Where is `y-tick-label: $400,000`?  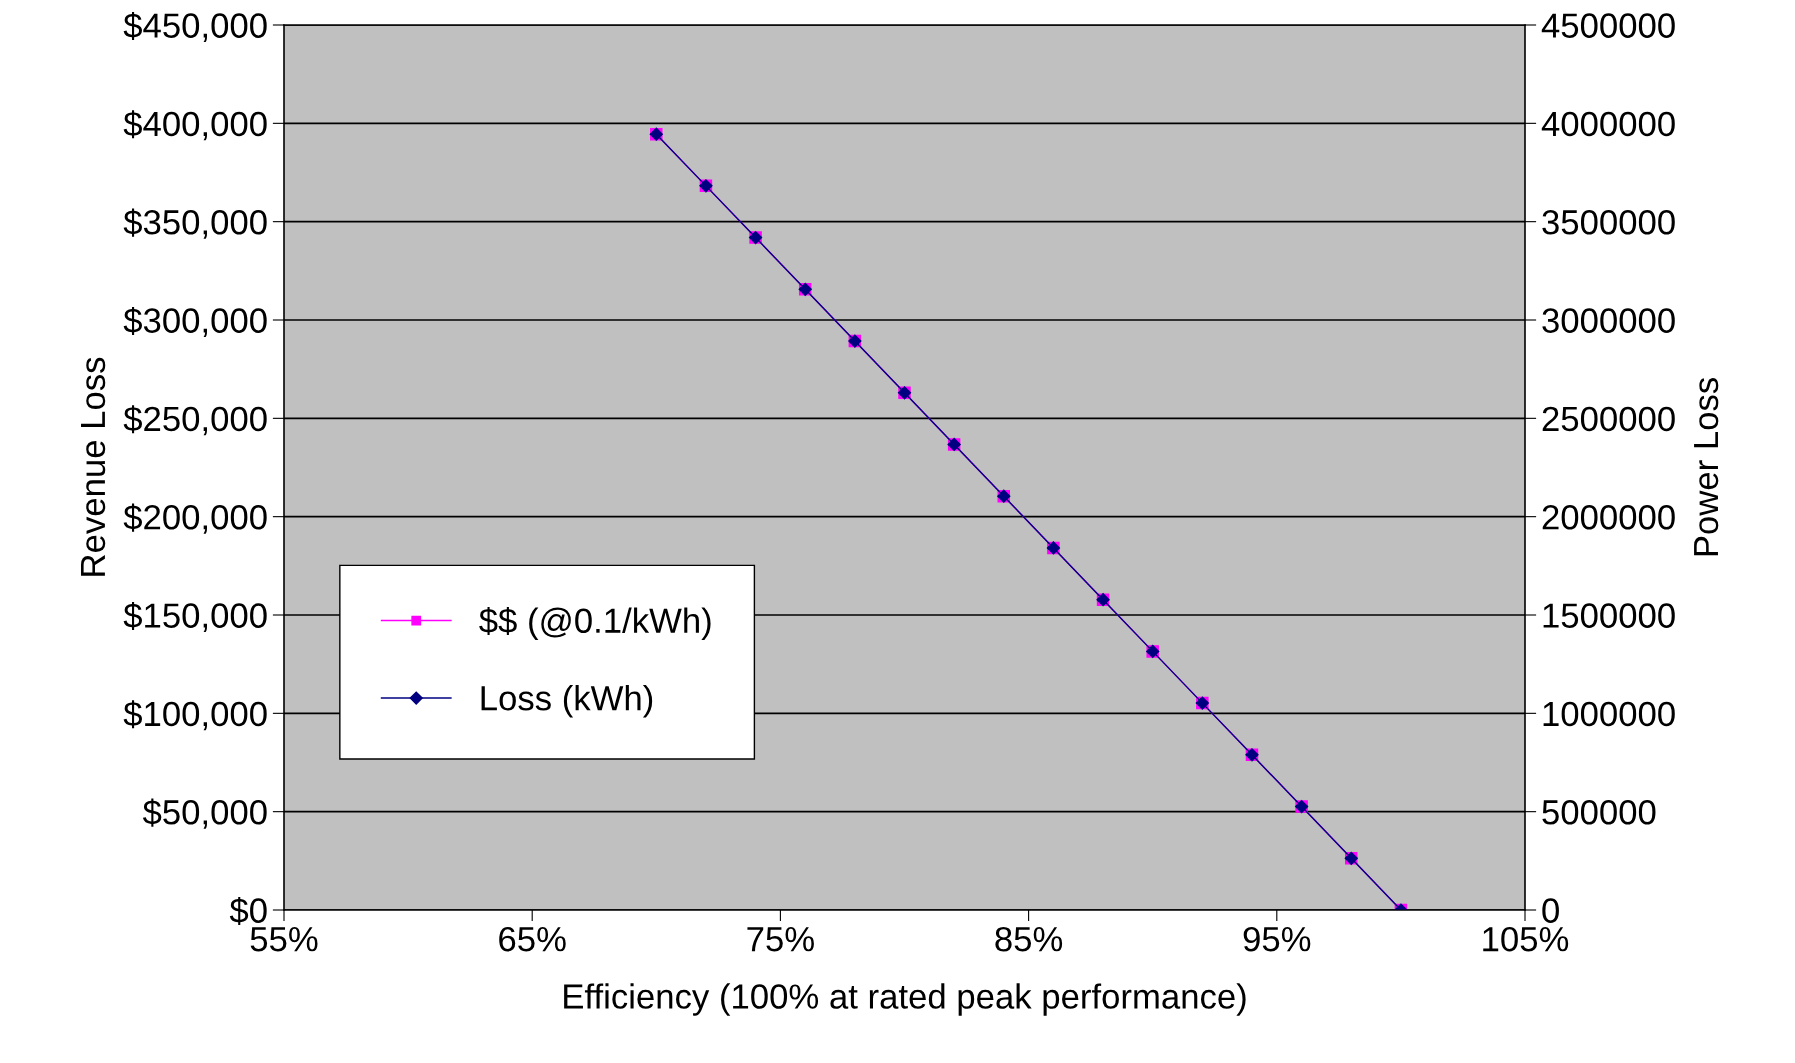 y-tick-label: $400,000 is located at coordinates (195, 125).